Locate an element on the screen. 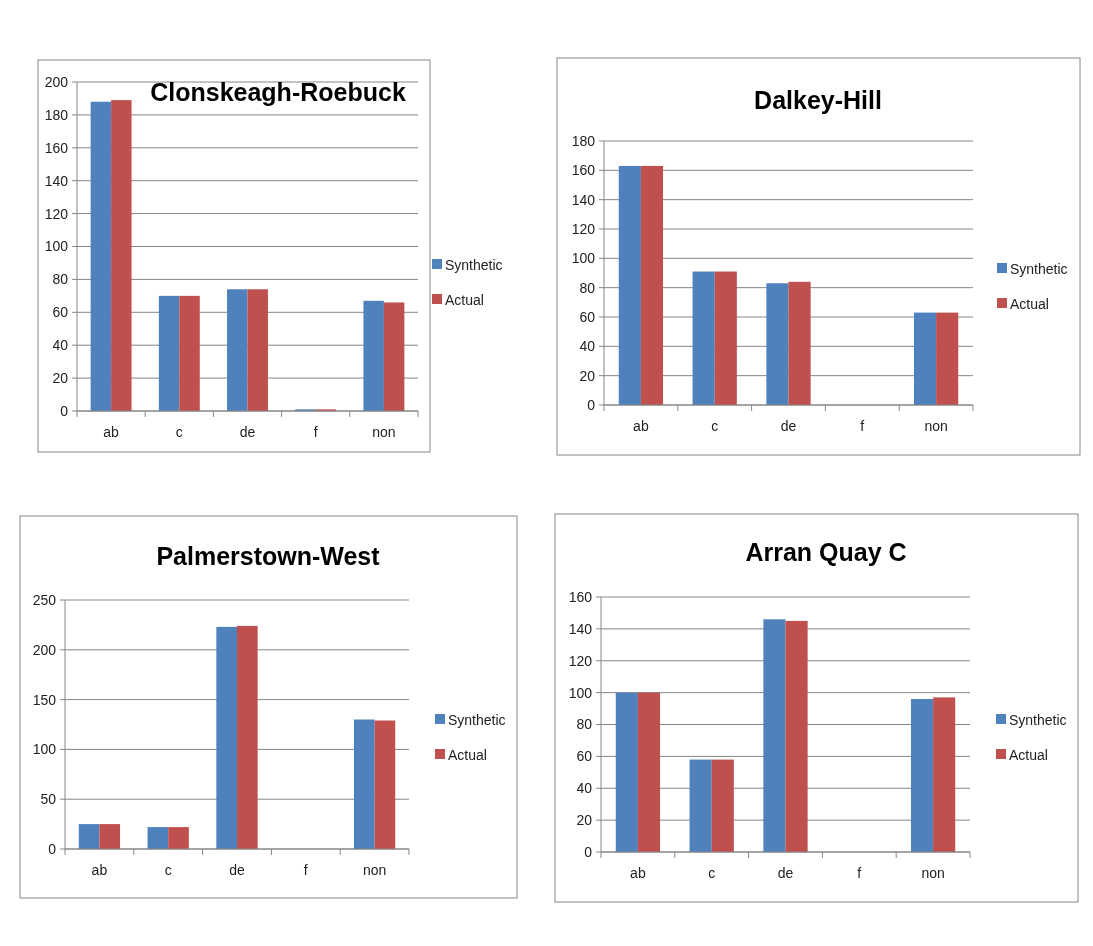 This screenshot has width=1093, height=946. chart-title: Arran Quay C is located at coordinates (826, 551).